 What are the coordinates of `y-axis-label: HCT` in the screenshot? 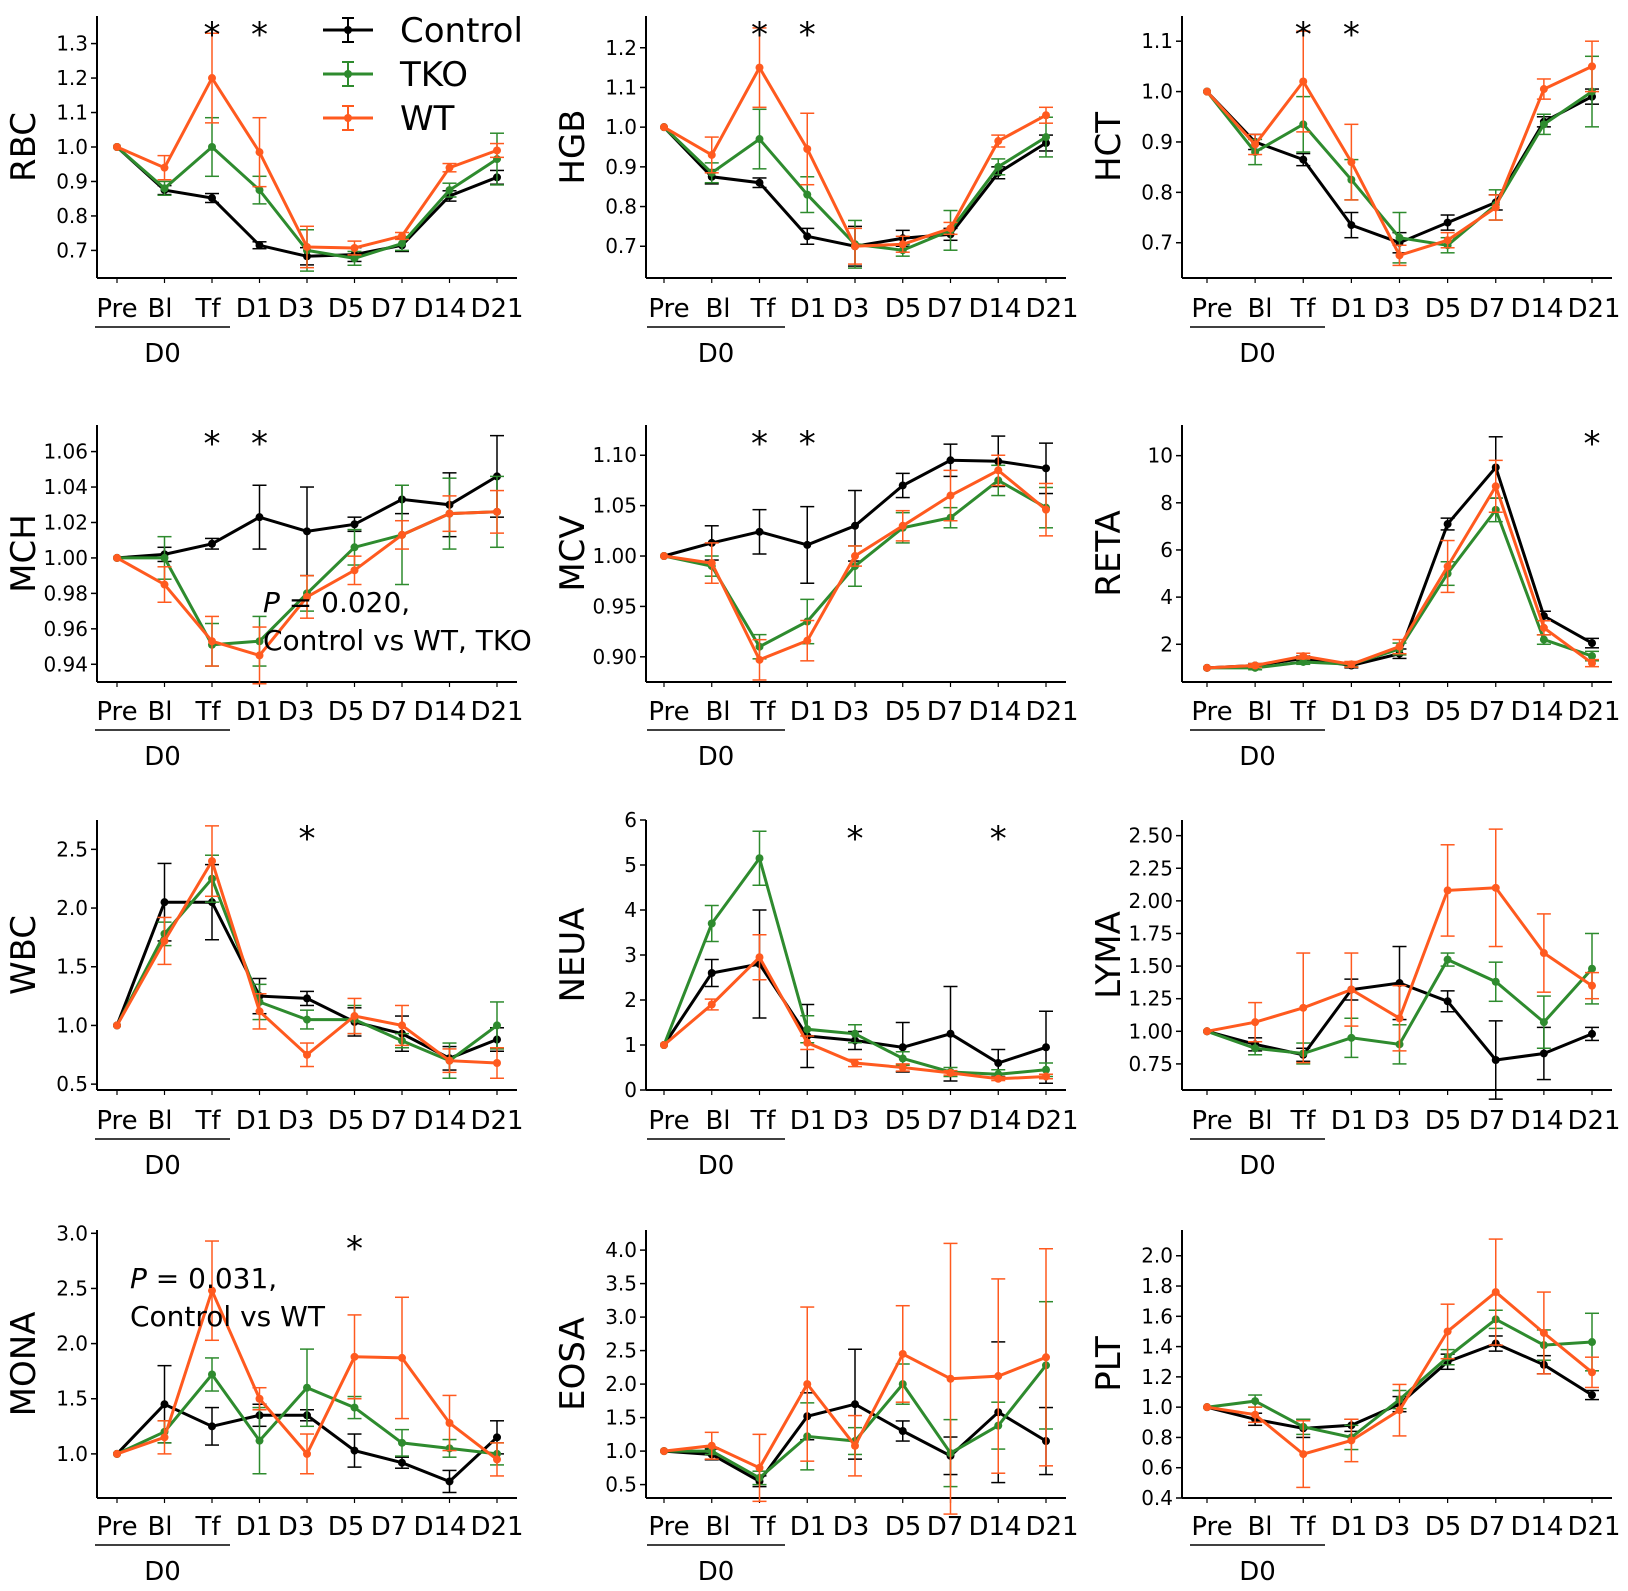 It's located at (1109, 147).